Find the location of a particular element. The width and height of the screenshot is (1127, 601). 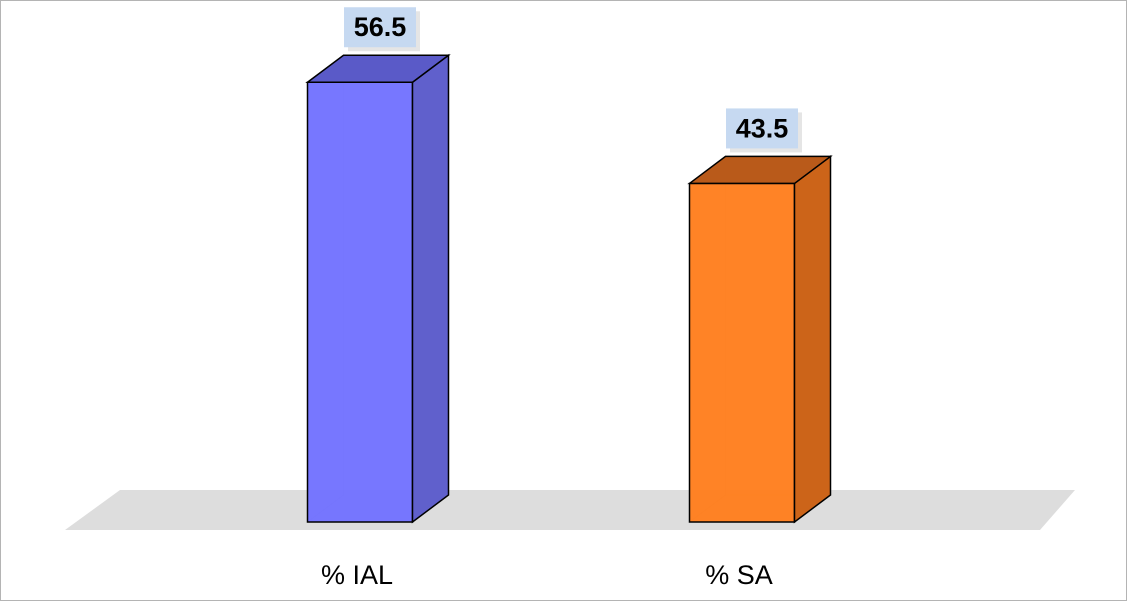

data-label-value: 43.5 is located at coordinates (762, 128).